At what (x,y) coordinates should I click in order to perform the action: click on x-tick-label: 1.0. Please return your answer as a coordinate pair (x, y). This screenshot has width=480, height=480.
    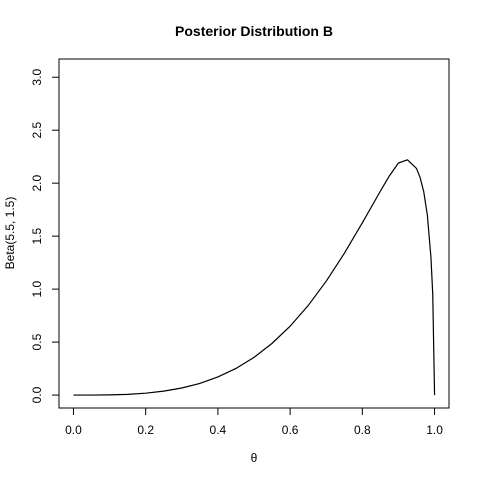
    Looking at the image, I should click on (434, 430).